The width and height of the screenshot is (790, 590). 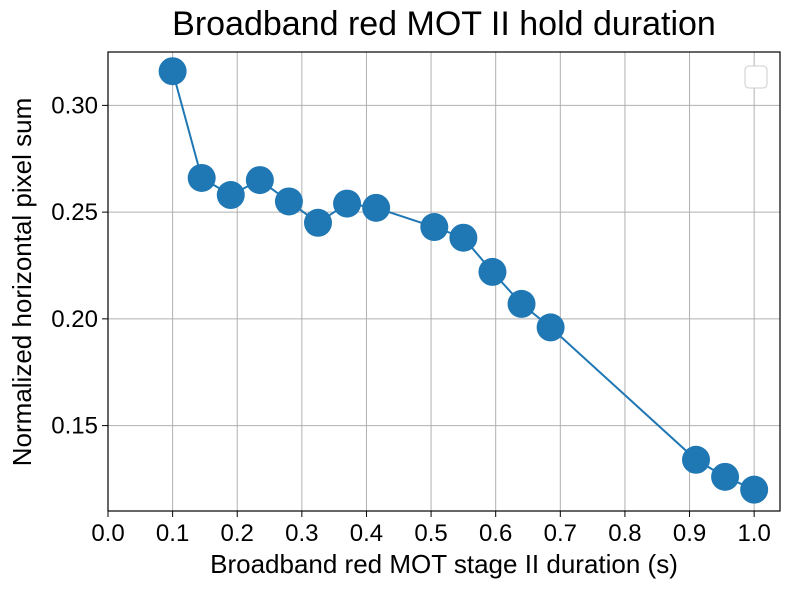 What do you see at coordinates (74, 426) in the screenshot?
I see `y-tick-label: 0.15` at bounding box center [74, 426].